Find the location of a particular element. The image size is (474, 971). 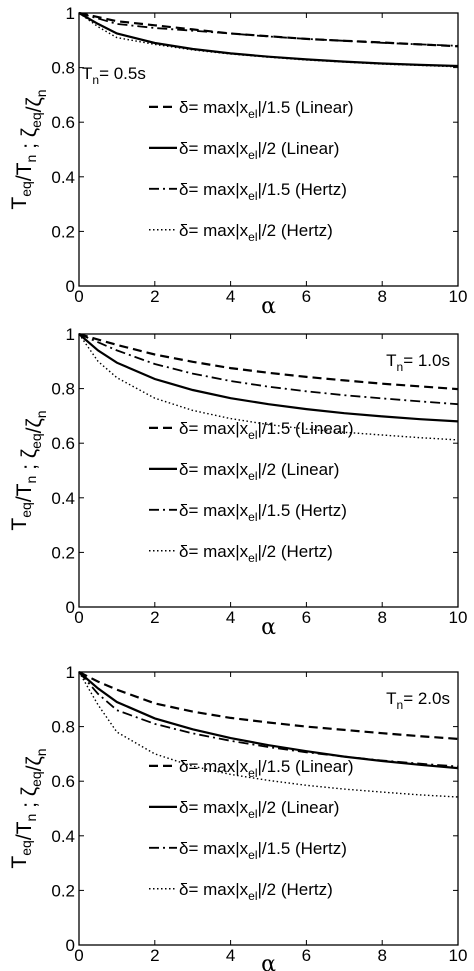

legend-label-post: |/2 (Hertz) is located at coordinates (295, 889).